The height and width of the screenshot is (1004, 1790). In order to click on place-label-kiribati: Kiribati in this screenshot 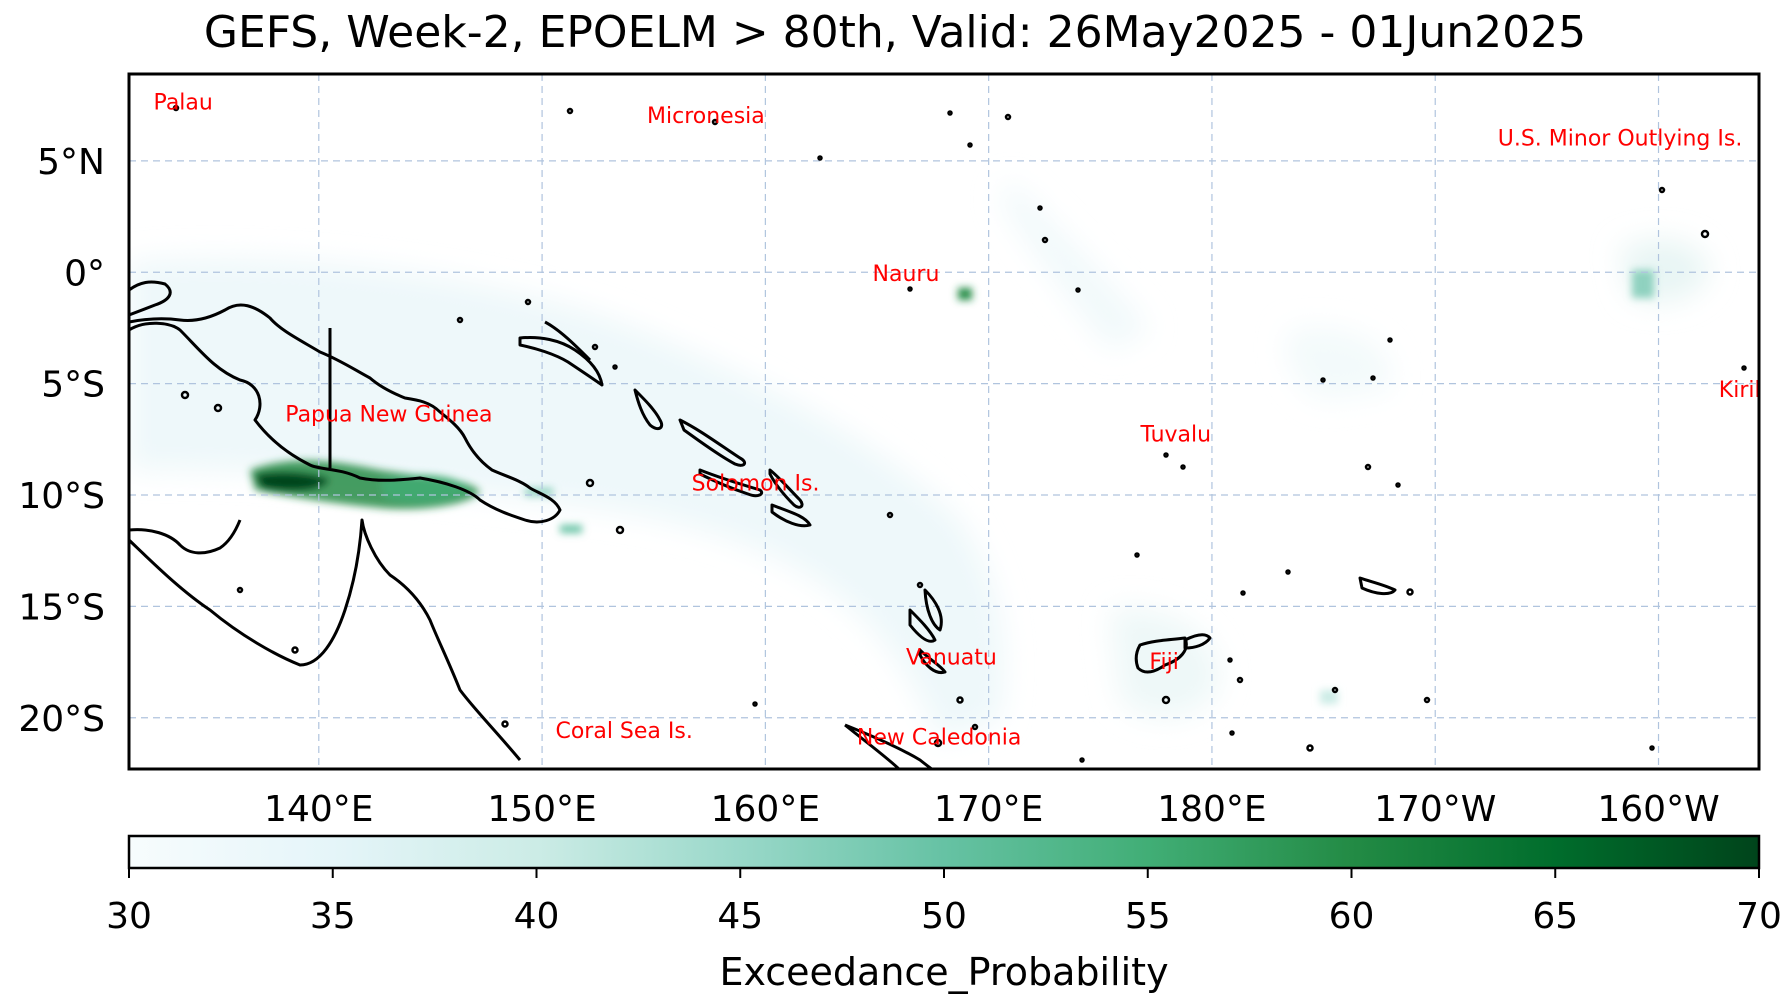, I will do `click(1754, 390)`.